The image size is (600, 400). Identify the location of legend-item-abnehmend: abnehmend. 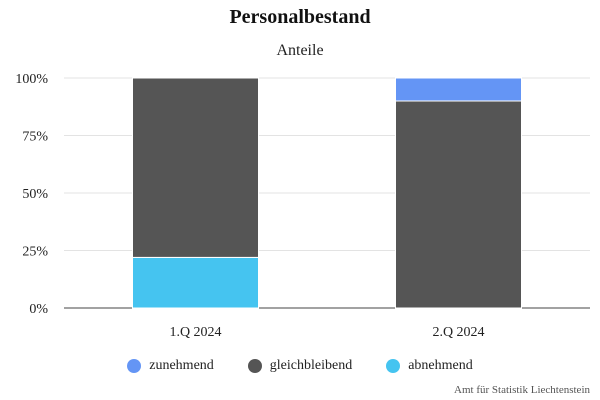
(429, 366).